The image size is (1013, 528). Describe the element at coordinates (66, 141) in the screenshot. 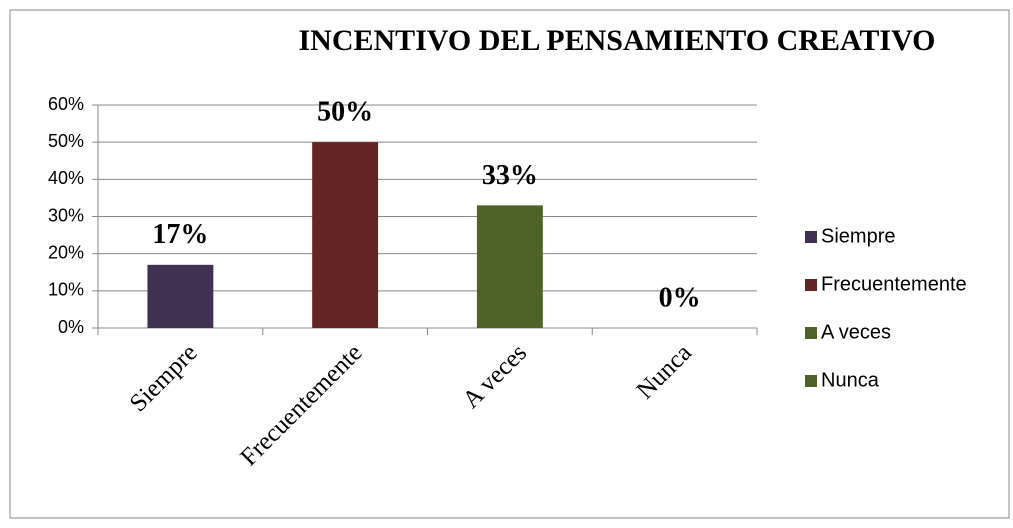

I see `y-tick-label: 50%` at that location.